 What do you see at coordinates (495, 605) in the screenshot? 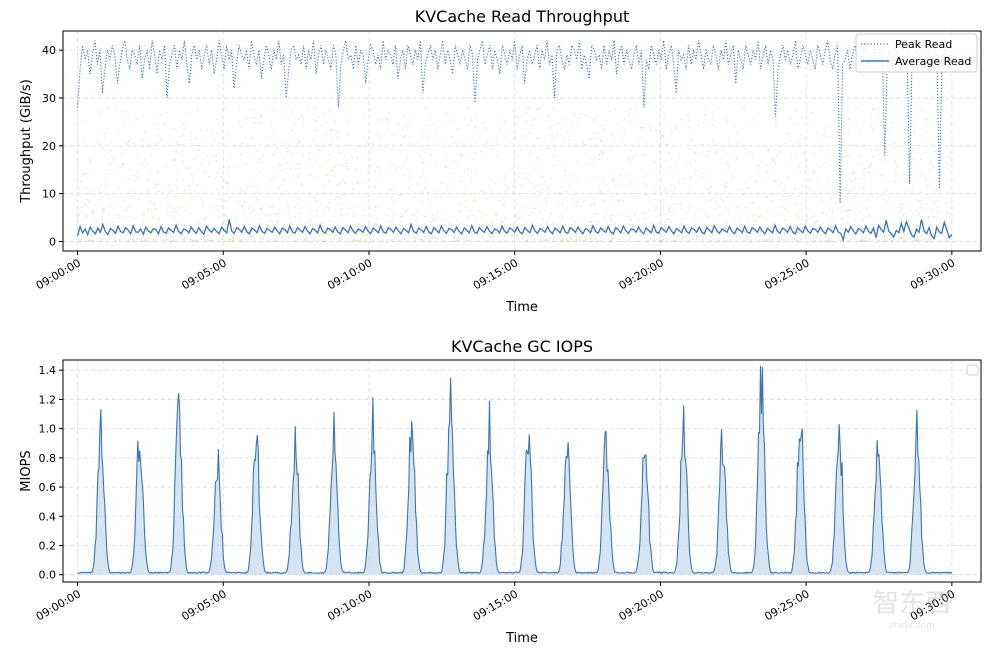
I see `x-tick-label: 09:15:00` at bounding box center [495, 605].